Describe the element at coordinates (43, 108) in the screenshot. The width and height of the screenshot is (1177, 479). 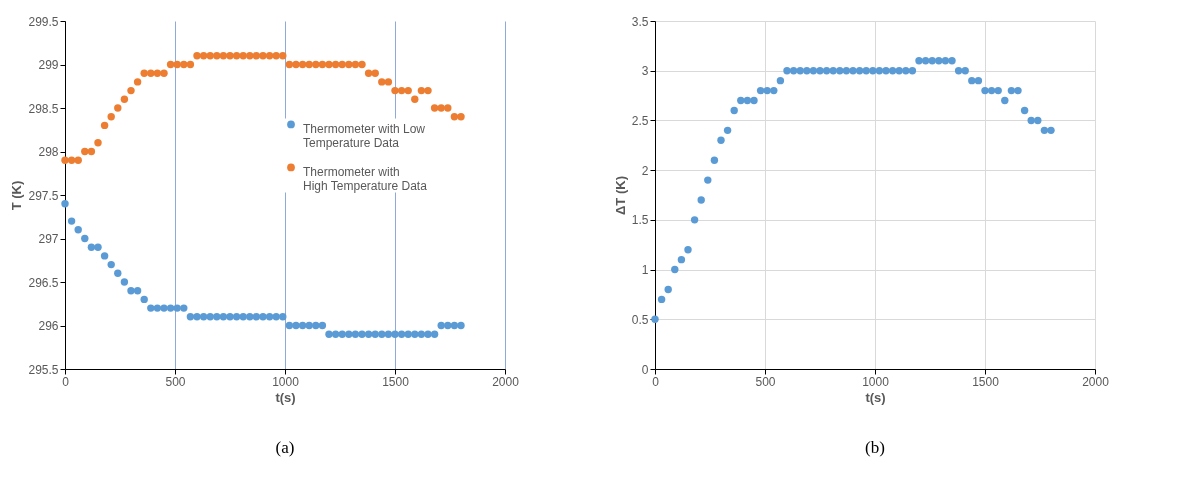
I see `y-tick-label: 298.5` at that location.